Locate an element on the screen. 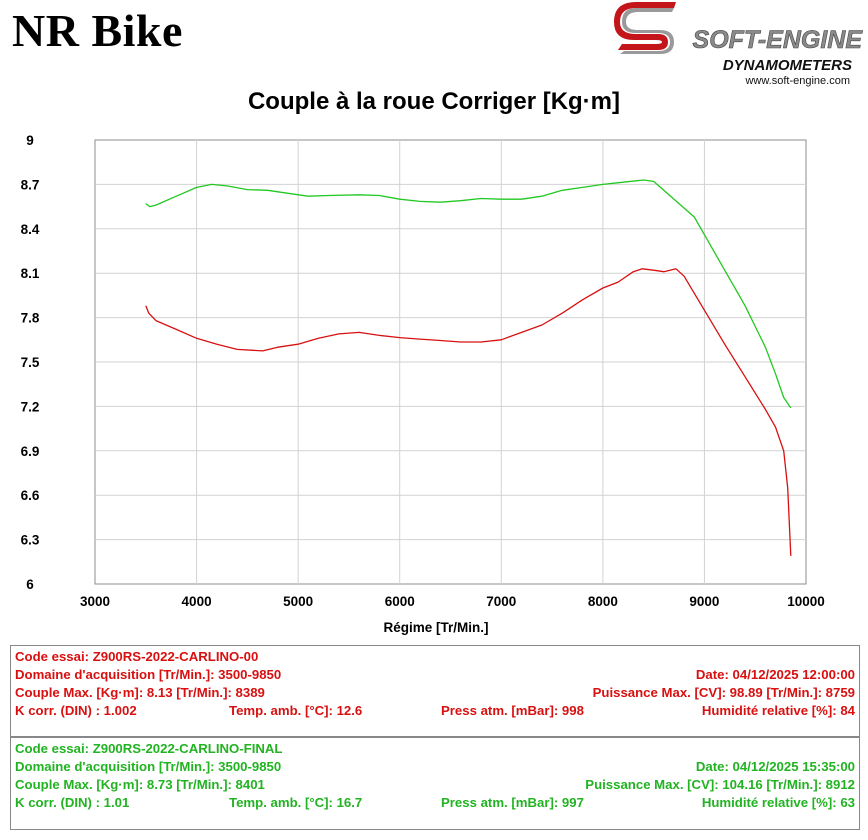 The width and height of the screenshot is (868, 840). page-title: NR Bike is located at coordinates (97, 30).